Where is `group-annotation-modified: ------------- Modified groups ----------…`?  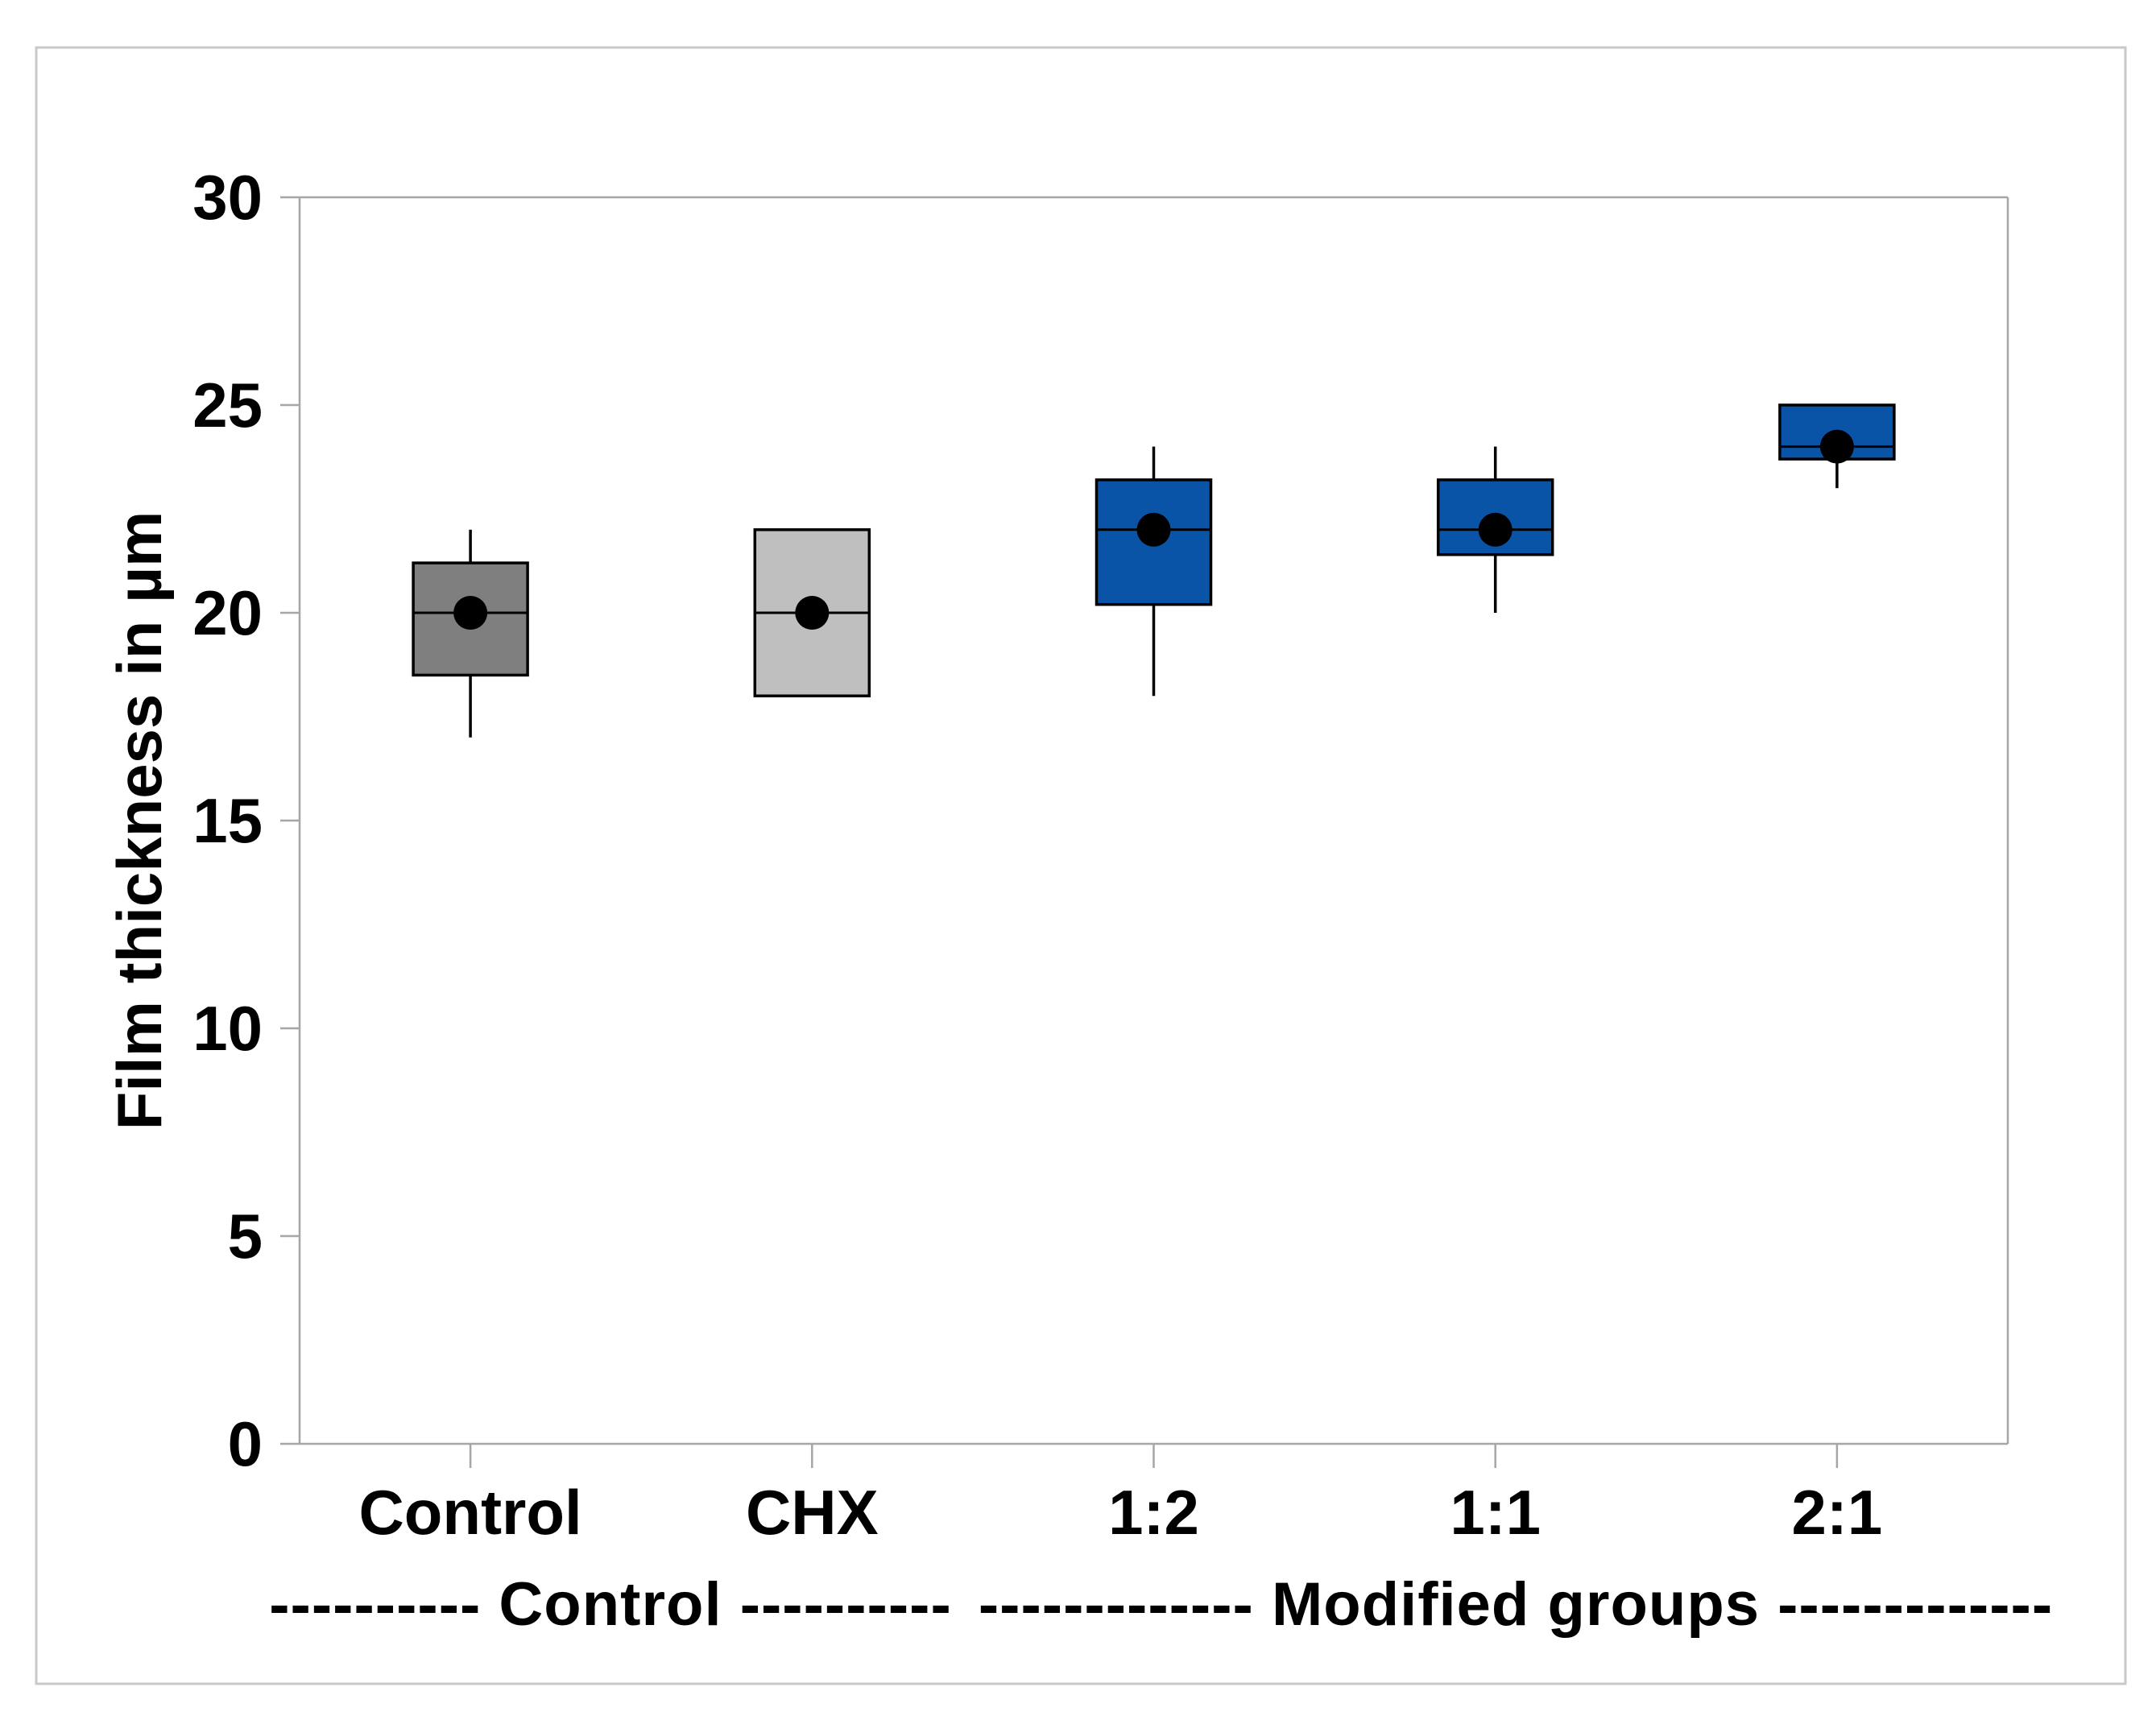
group-annotation-modified: ------------- Modified groups ----------… is located at coordinates (1516, 1605).